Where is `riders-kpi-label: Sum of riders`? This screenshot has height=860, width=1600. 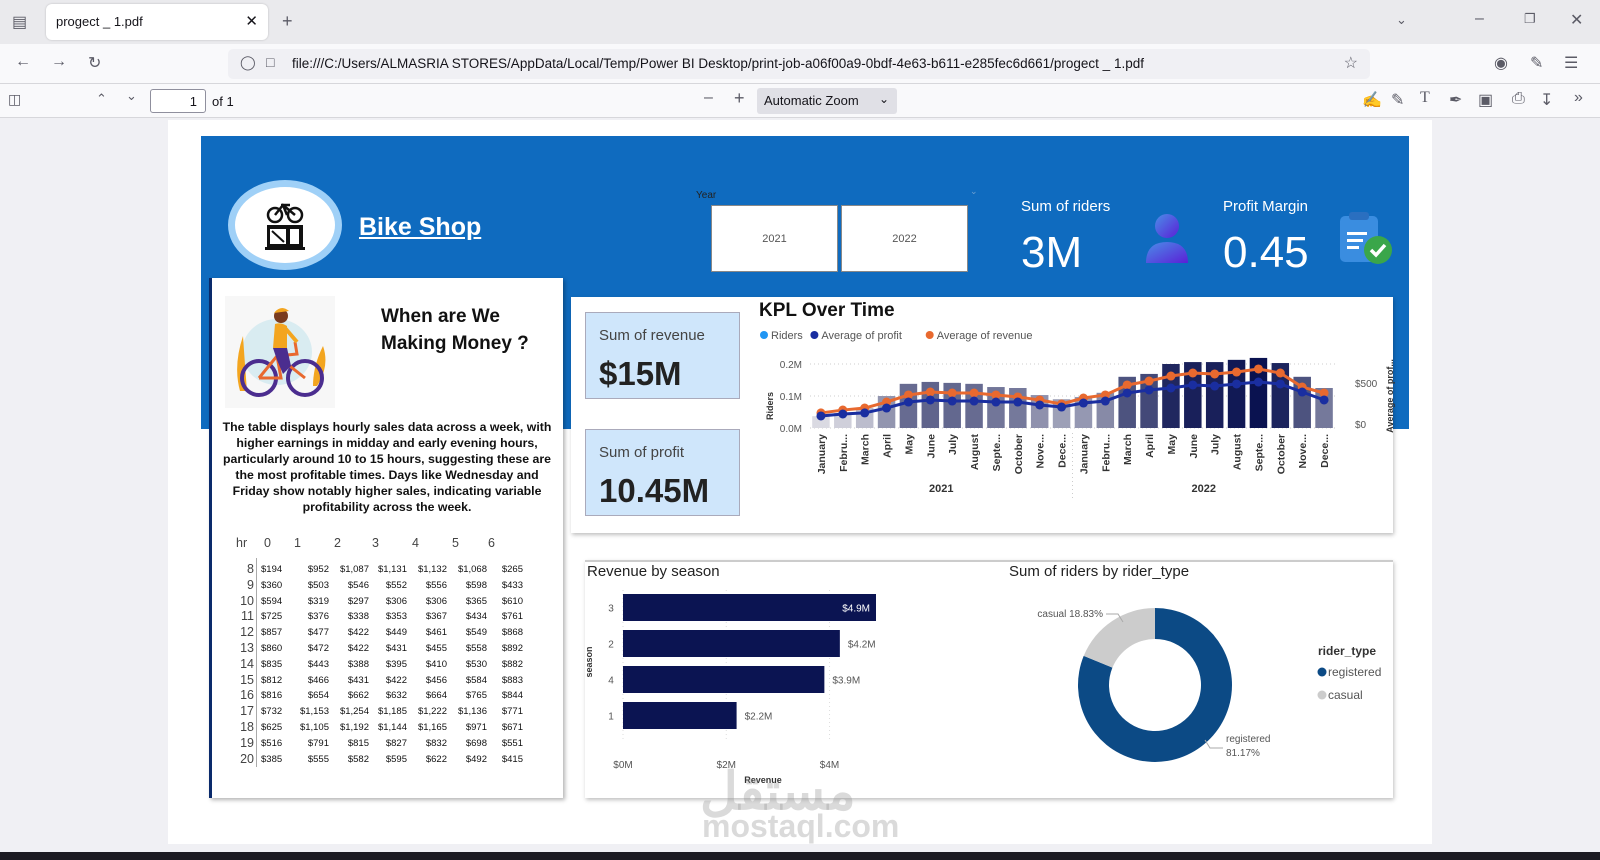
riders-kpi-label: Sum of riders is located at coordinates (1066, 206).